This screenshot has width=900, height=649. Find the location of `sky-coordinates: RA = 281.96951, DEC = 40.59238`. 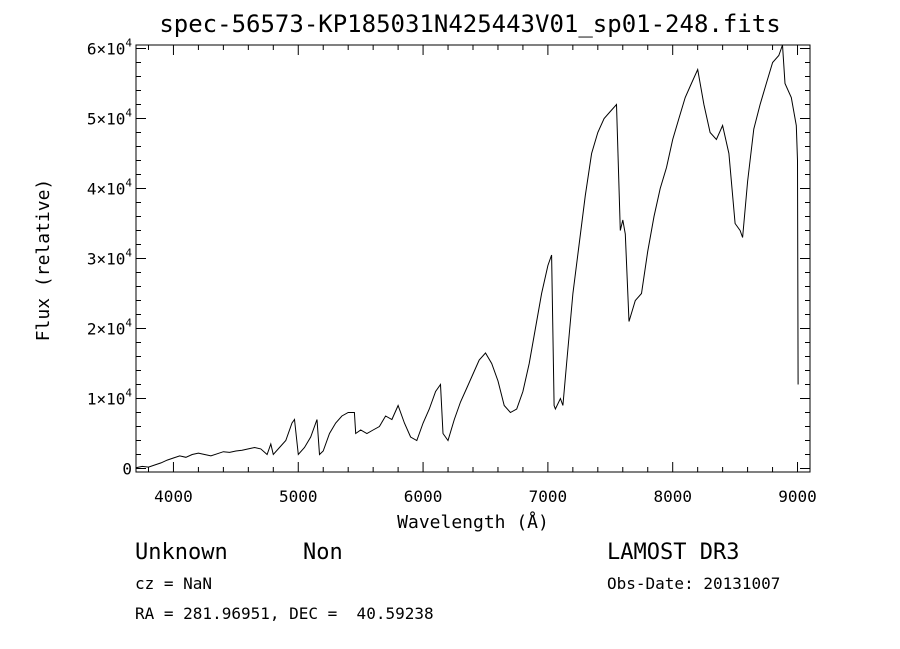

sky-coordinates: RA = 281.96951, DEC = 40.59238 is located at coordinates (284, 613).